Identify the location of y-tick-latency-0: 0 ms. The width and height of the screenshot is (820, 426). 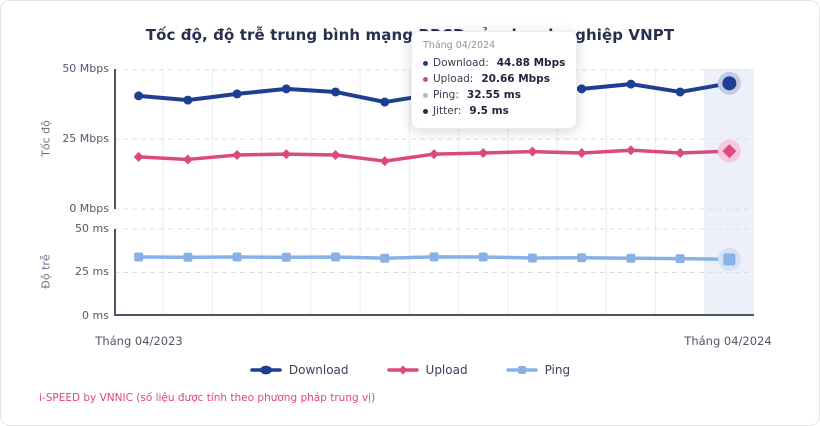
(95, 315).